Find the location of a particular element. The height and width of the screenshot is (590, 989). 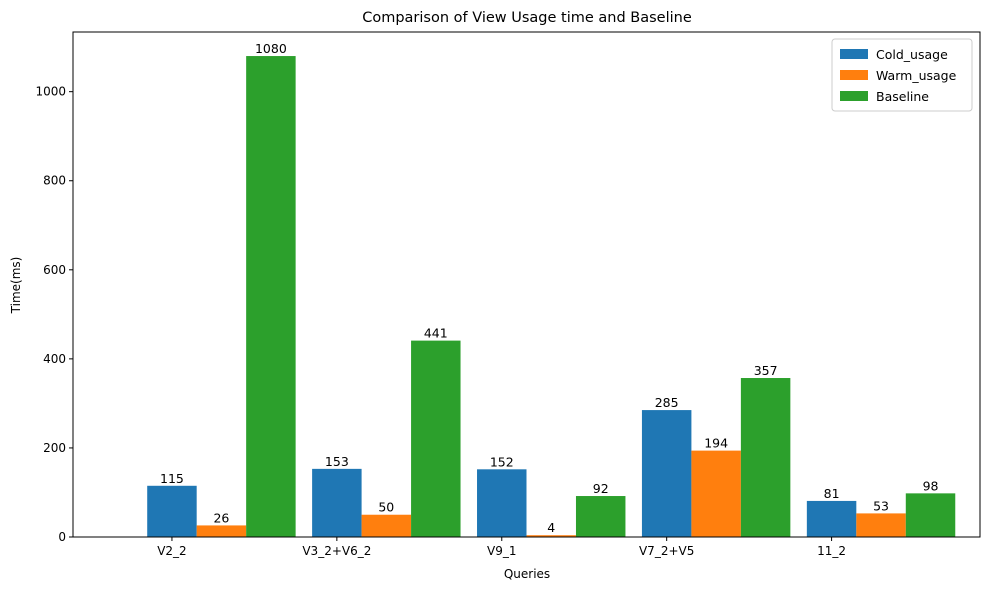

series-warm-usage is located at coordinates (551, 493).